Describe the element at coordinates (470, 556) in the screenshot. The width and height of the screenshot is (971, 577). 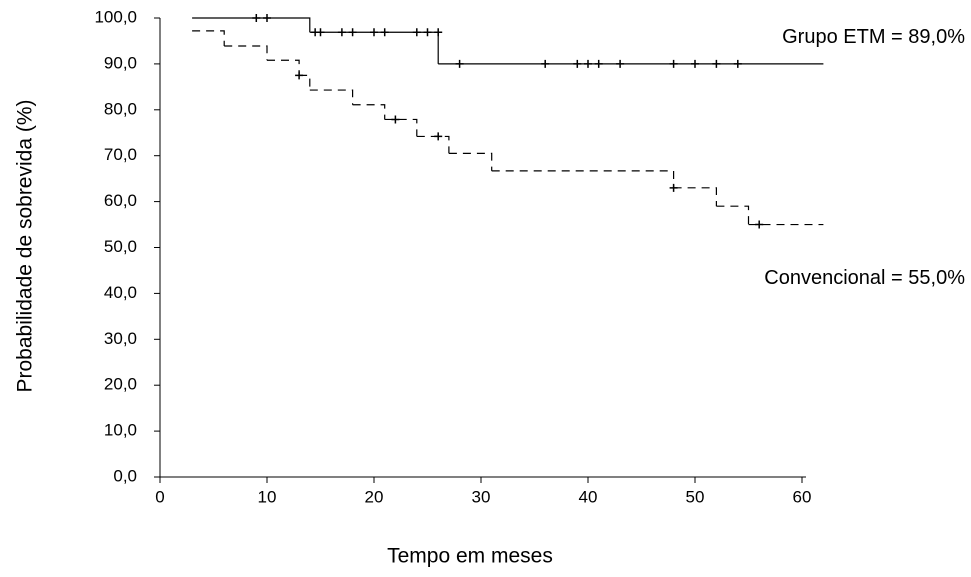
I see `x-axis-title: Tempo em meses` at that location.